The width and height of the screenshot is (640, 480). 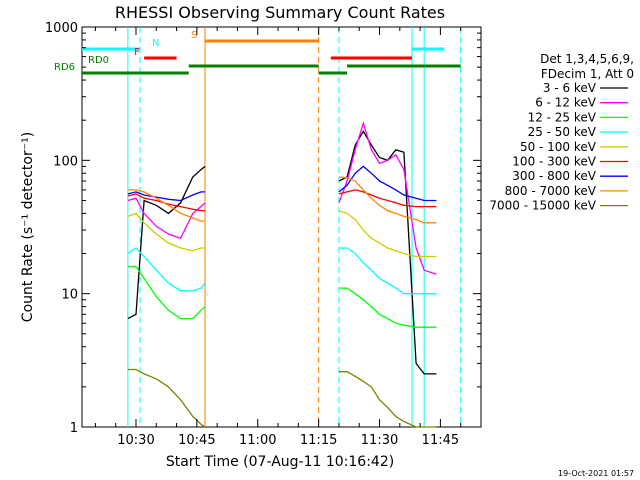 What do you see at coordinates (440, 440) in the screenshot?
I see `x-tick-label-5: 11:45` at bounding box center [440, 440].